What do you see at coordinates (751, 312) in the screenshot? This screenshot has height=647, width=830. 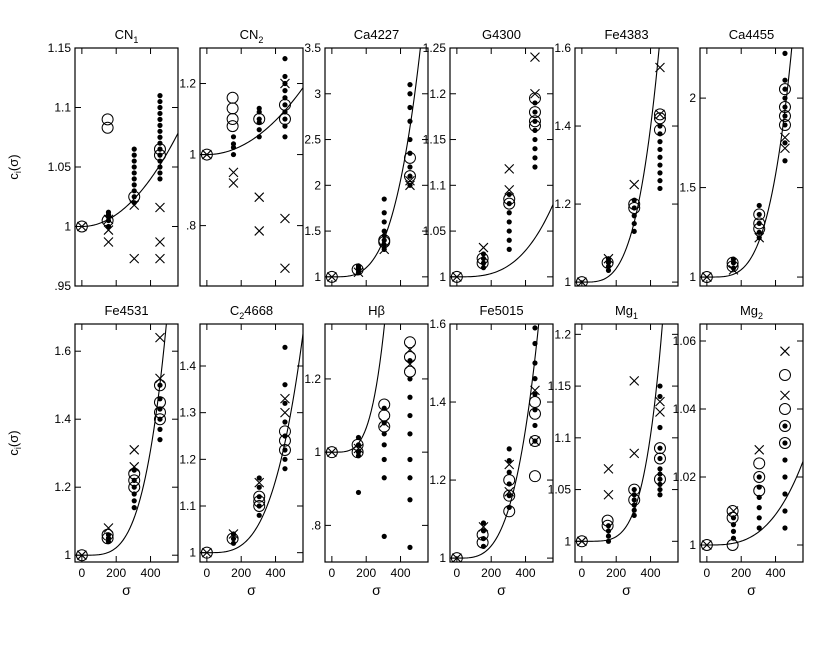 I see `panel-title: Mg2` at bounding box center [751, 312].